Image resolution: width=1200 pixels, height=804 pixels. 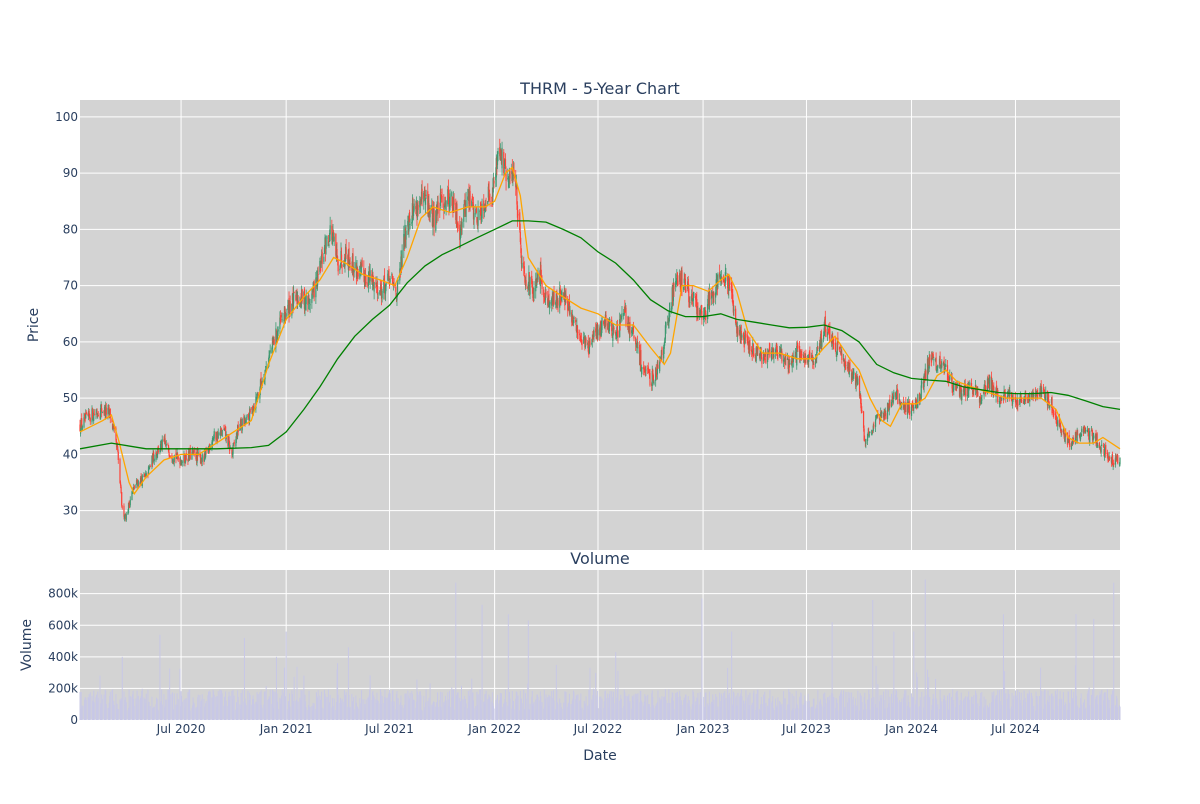 I want to click on candle-up, so click(x=917, y=401).